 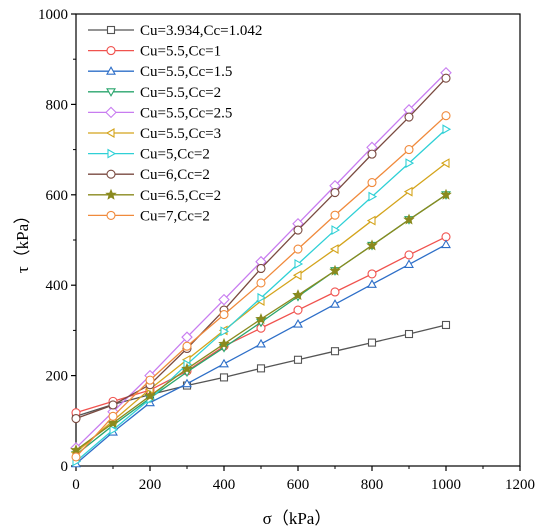 I want to click on x-tick-label: 800, so click(x=372, y=485).